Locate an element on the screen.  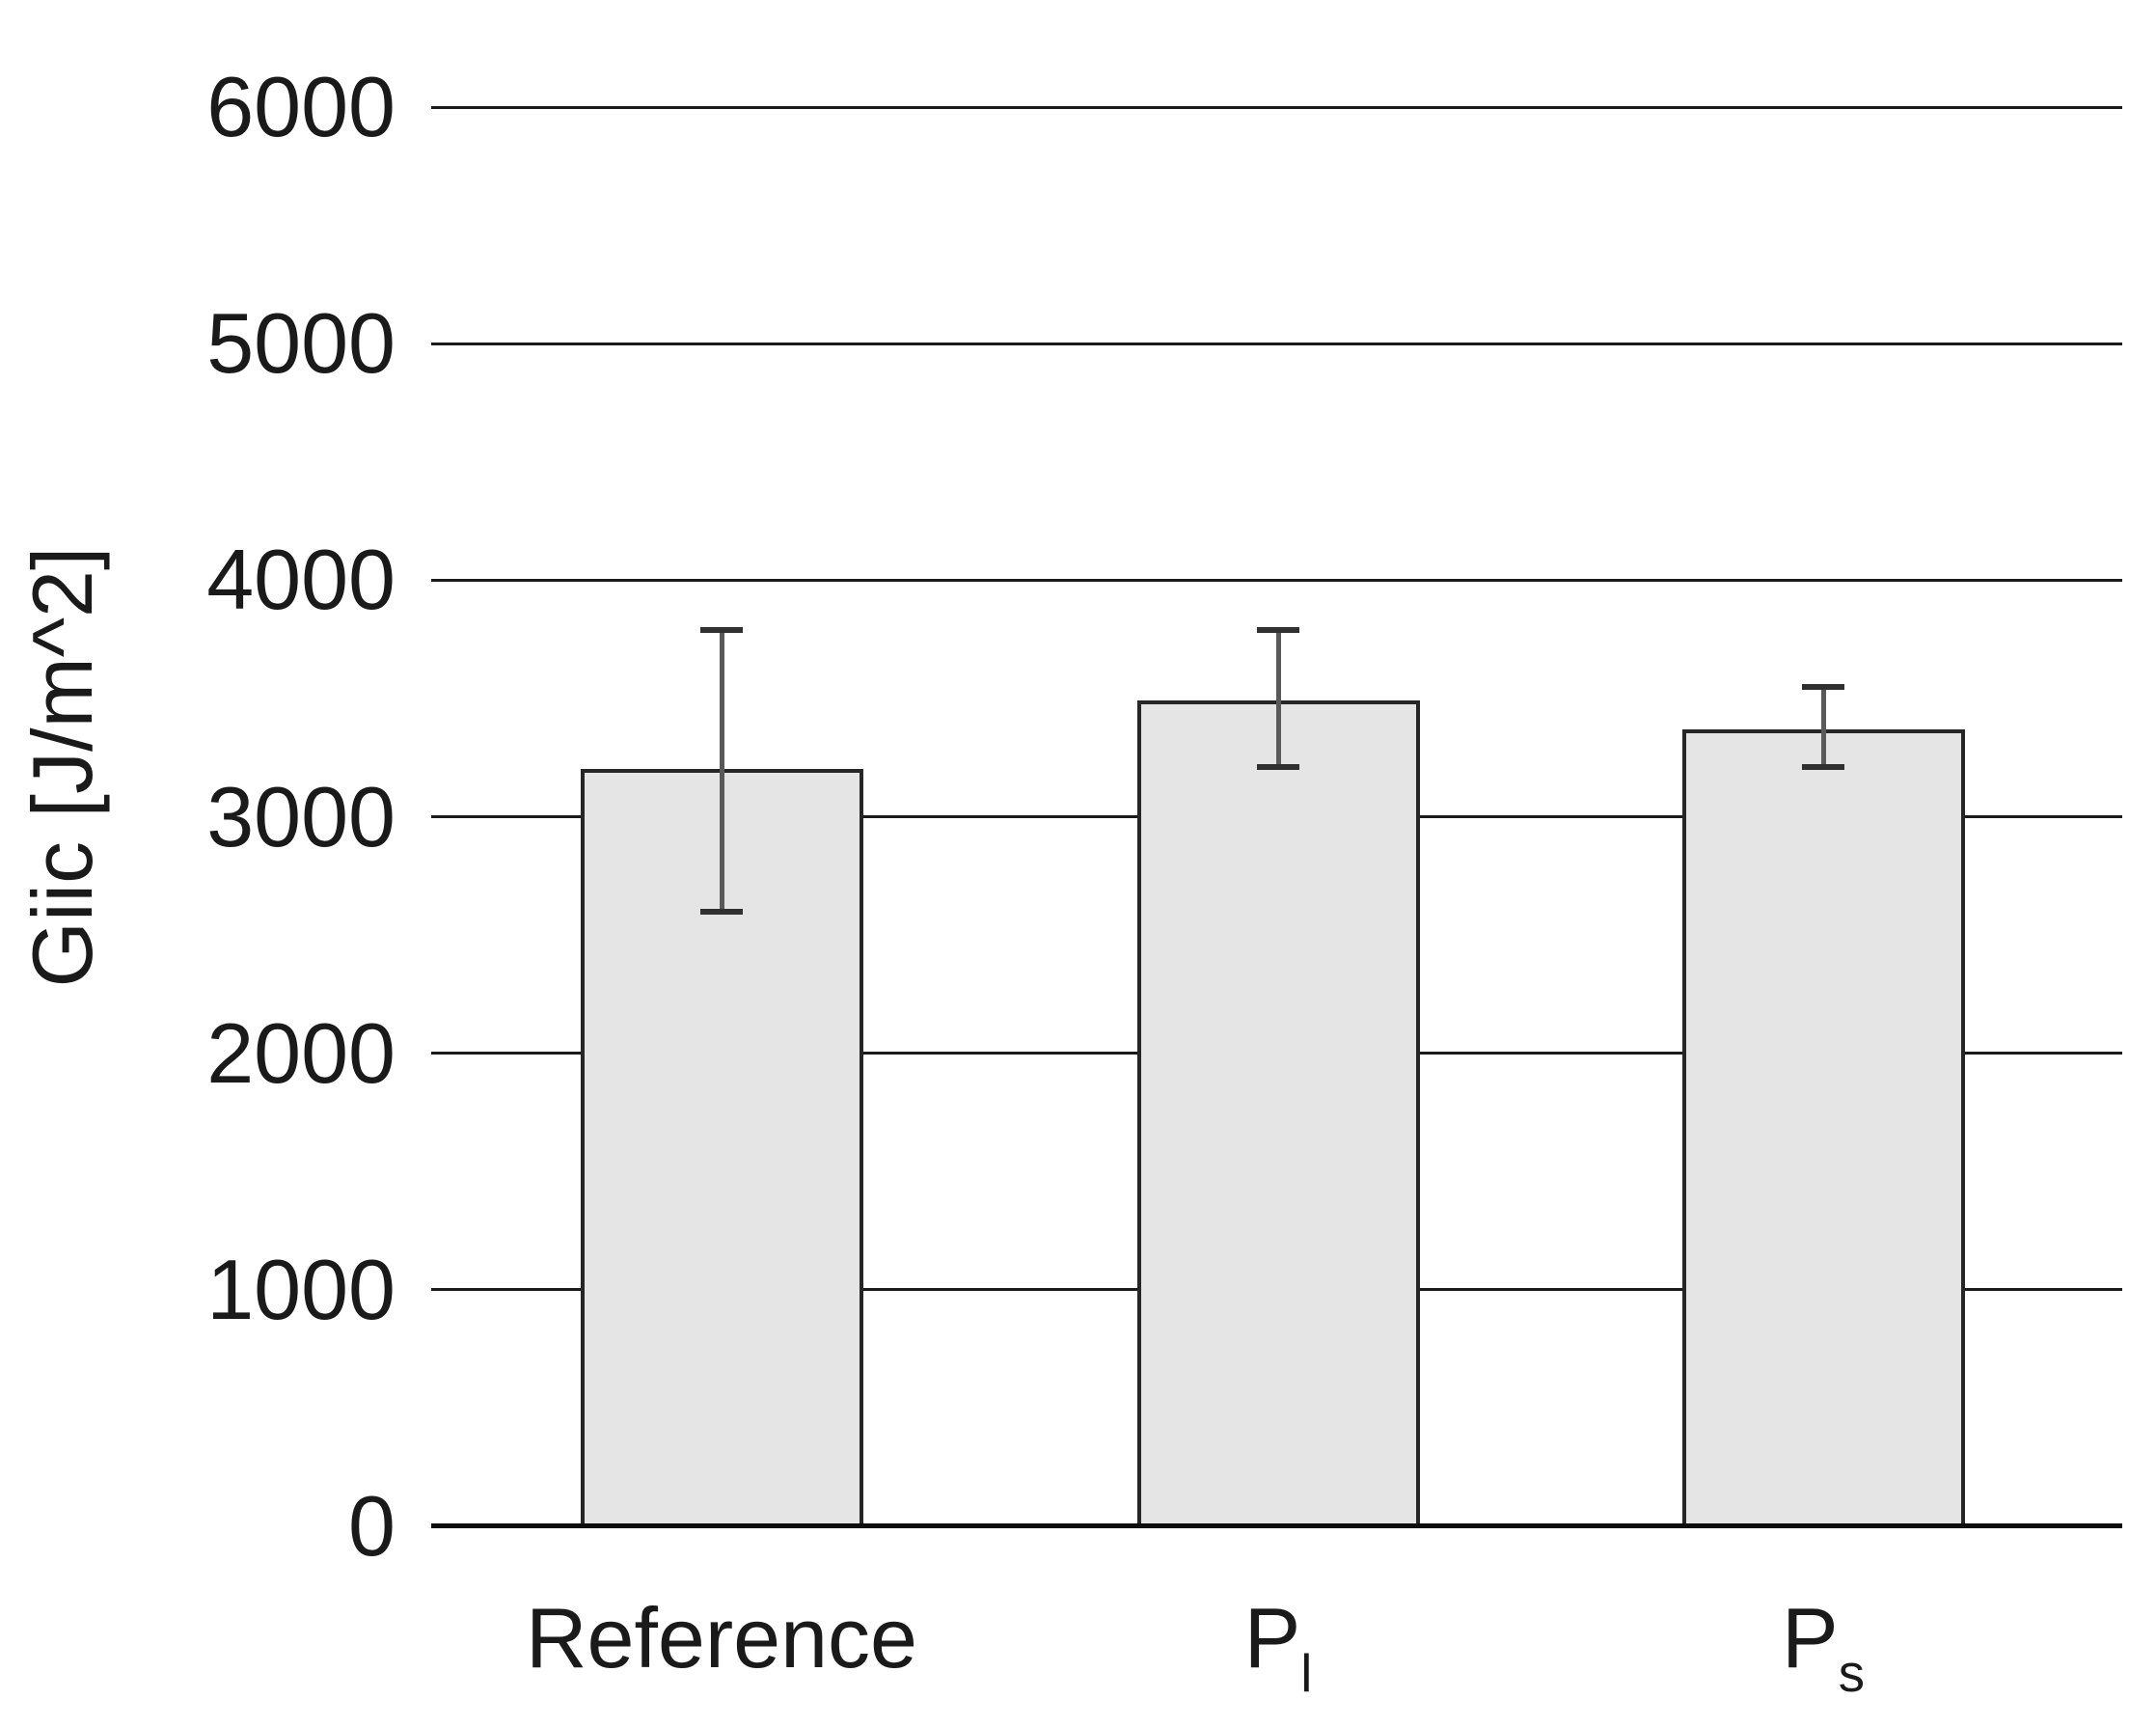
category-subscript: l is located at coordinates (1306, 1674).